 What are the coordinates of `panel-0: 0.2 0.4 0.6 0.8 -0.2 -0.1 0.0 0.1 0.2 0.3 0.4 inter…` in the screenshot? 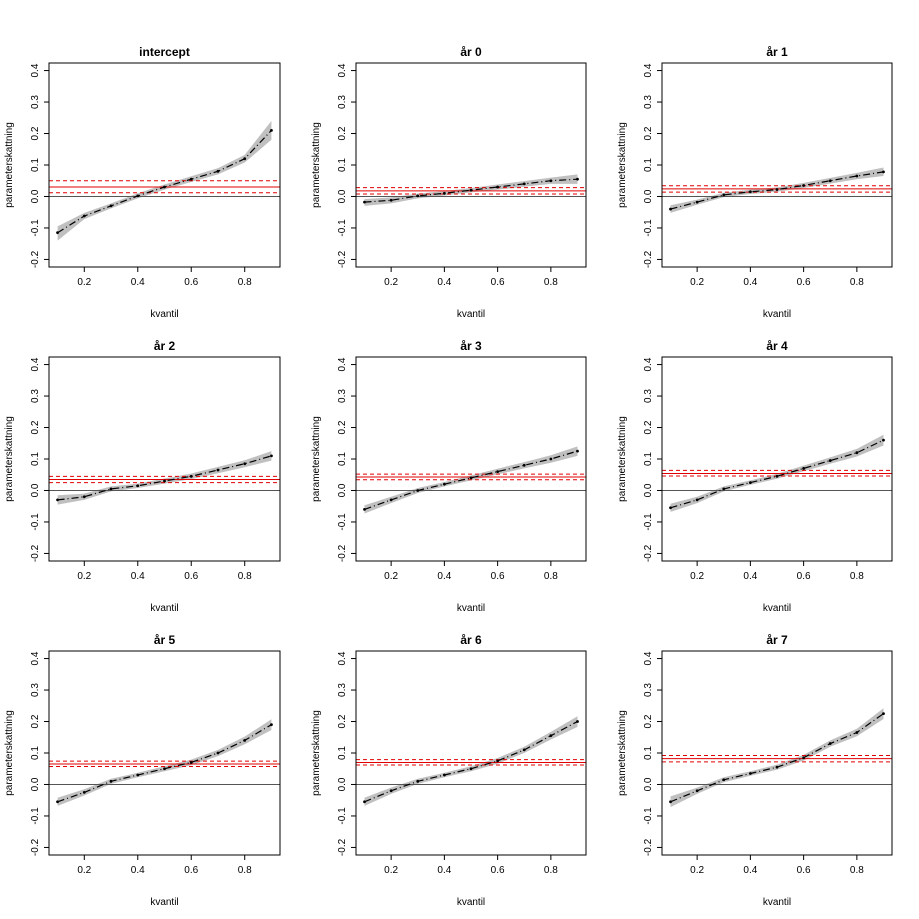 It's located at (142, 182).